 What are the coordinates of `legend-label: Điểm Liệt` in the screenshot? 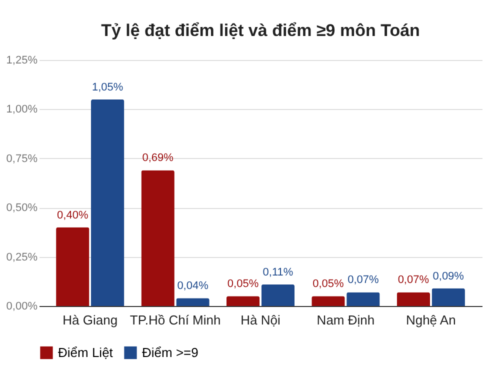 It's located at (86, 352).